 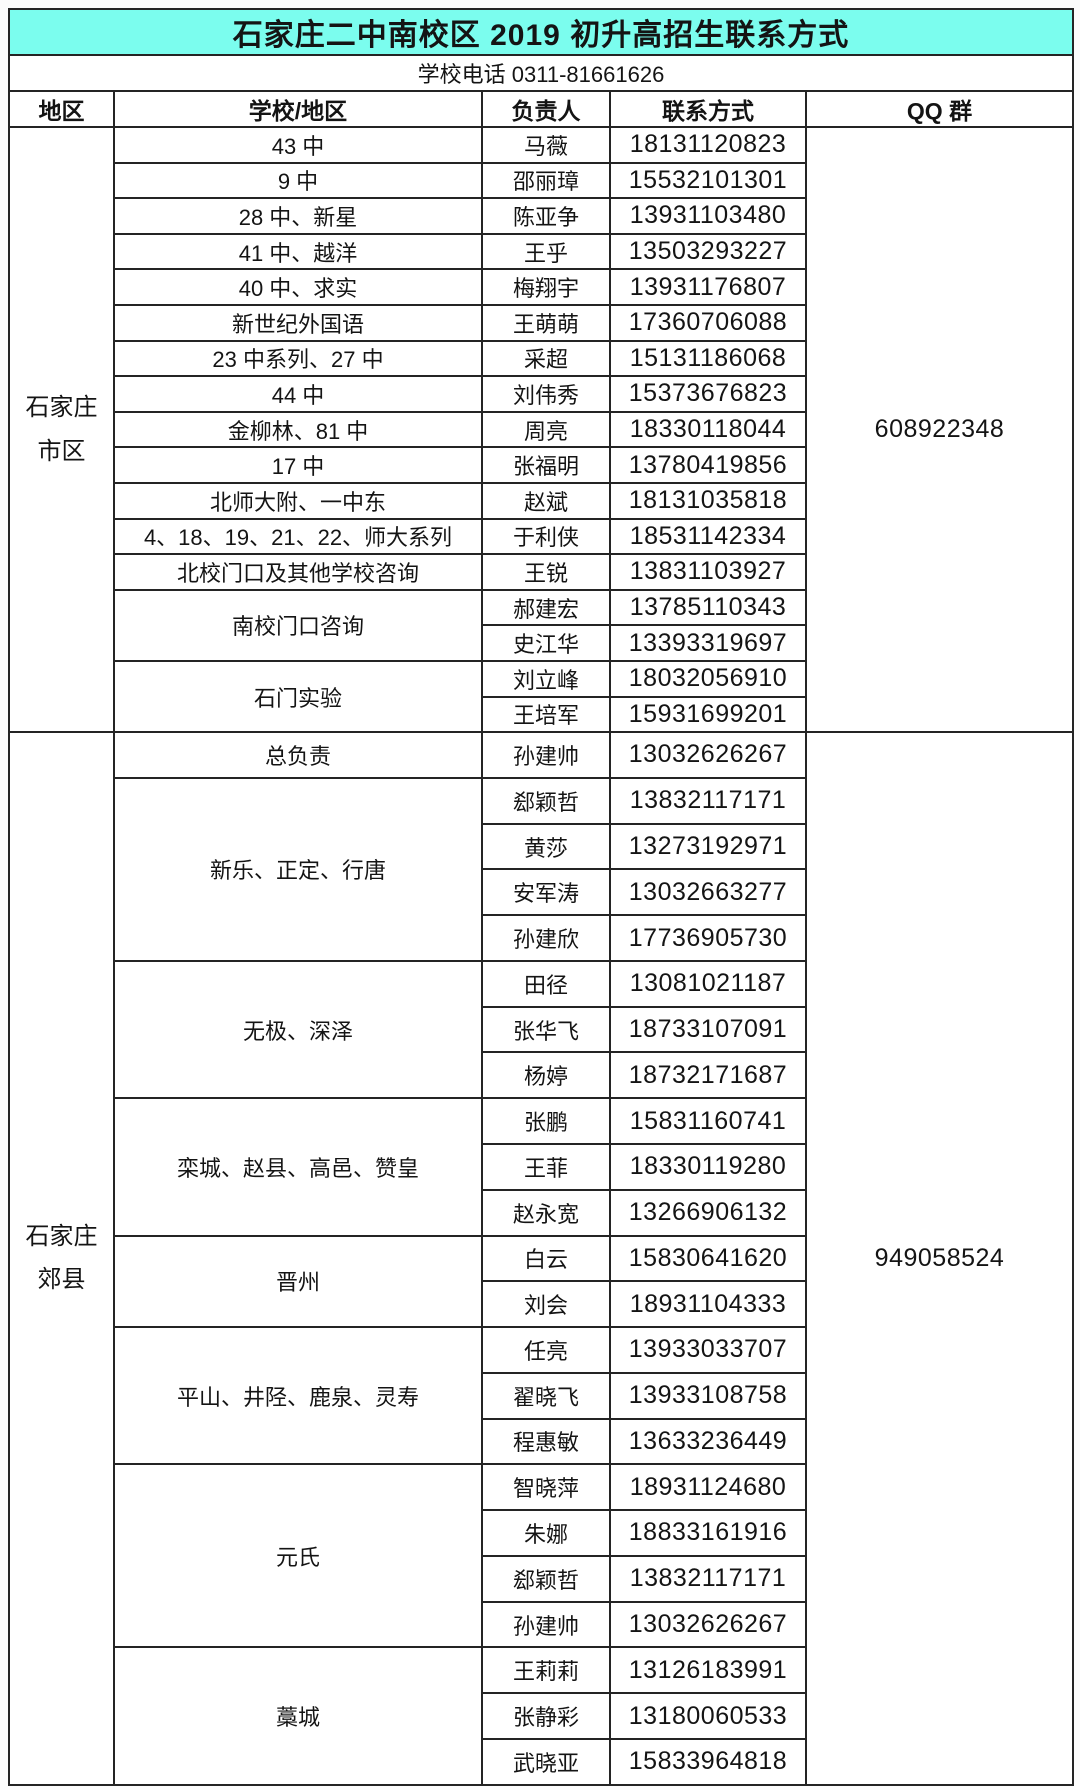 I want to click on contact-name-cell: 王锐, so click(x=546, y=572).